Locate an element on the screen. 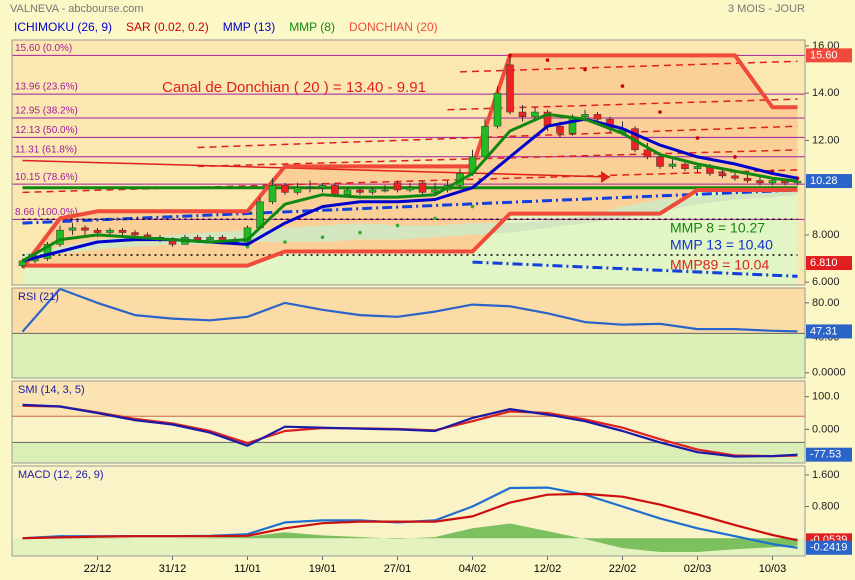  annotation: Canal de Donchian ( 20 ) = 13.40 - 9.91 is located at coordinates (294, 87).